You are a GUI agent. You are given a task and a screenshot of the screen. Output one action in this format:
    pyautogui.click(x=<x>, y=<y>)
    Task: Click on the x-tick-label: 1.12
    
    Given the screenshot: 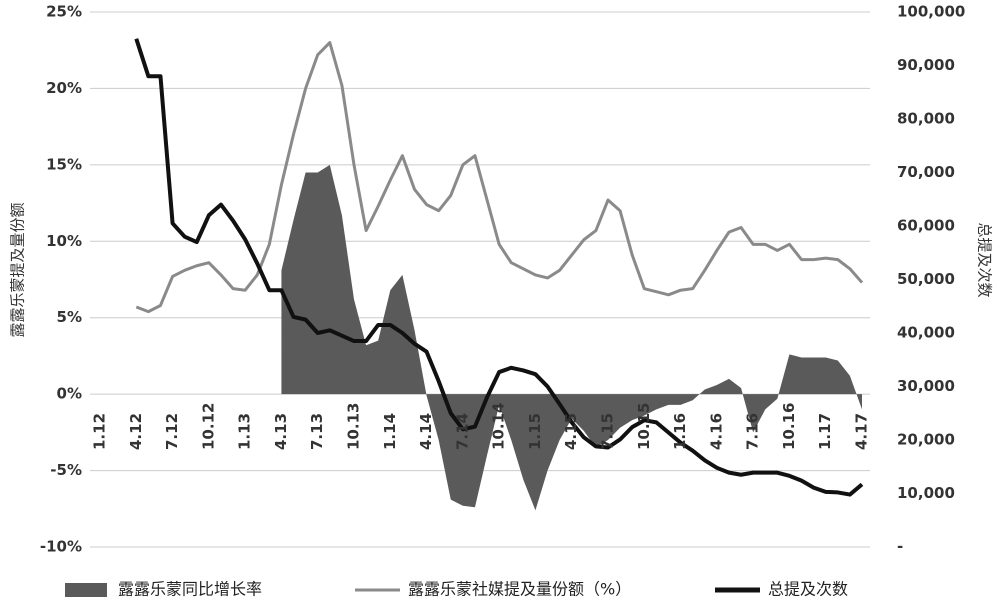 What is the action you would take?
    pyautogui.click(x=100, y=431)
    